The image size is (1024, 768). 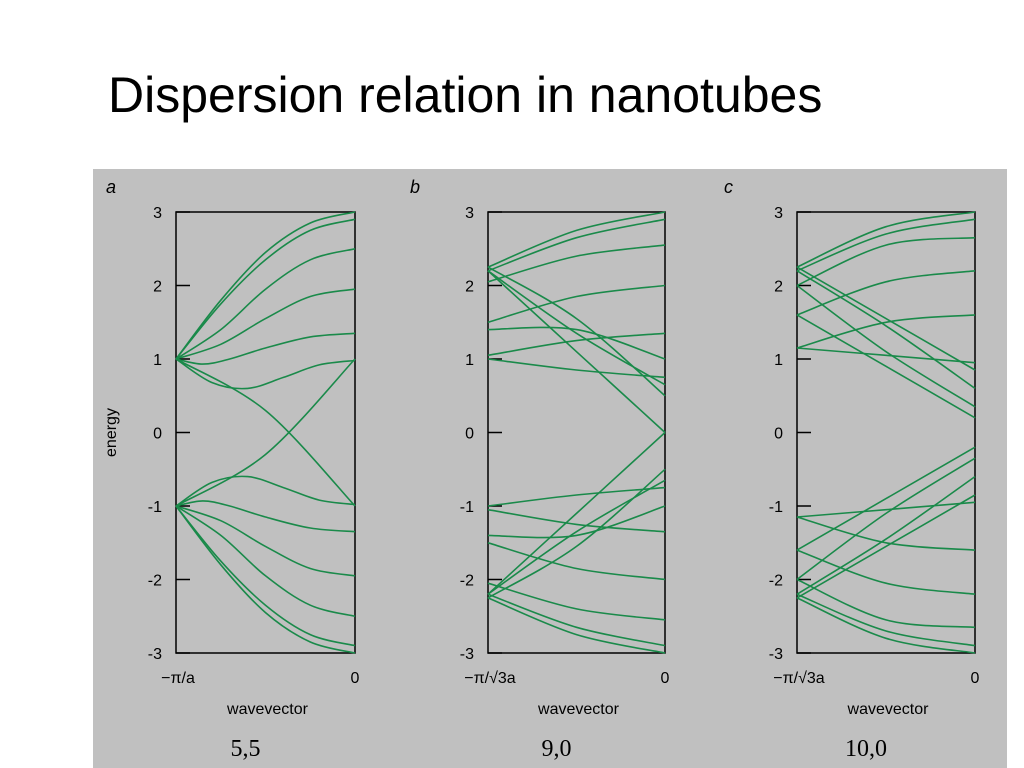 I want to click on panel-caption: 9,0, so click(x=557, y=749).